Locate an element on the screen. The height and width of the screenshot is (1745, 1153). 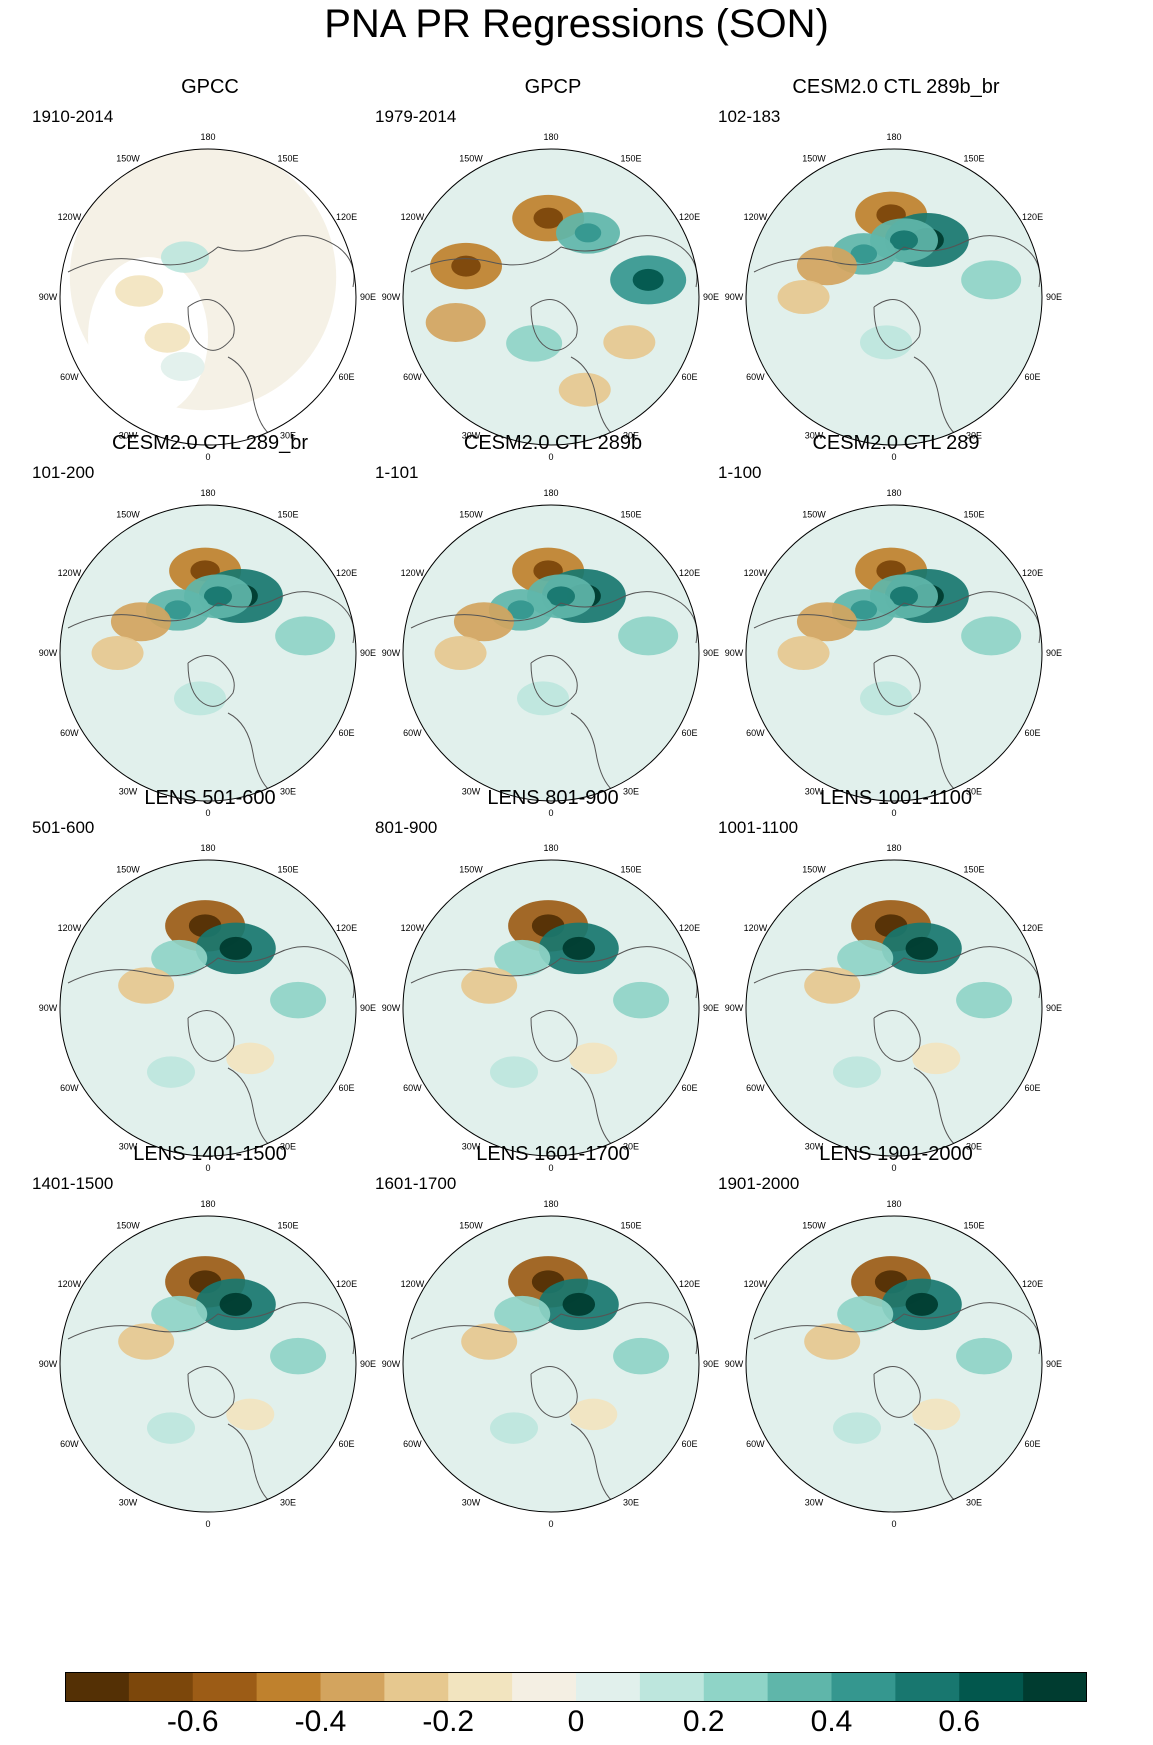
panel-title: LENS 1001-1100 is located at coordinates (896, 798).